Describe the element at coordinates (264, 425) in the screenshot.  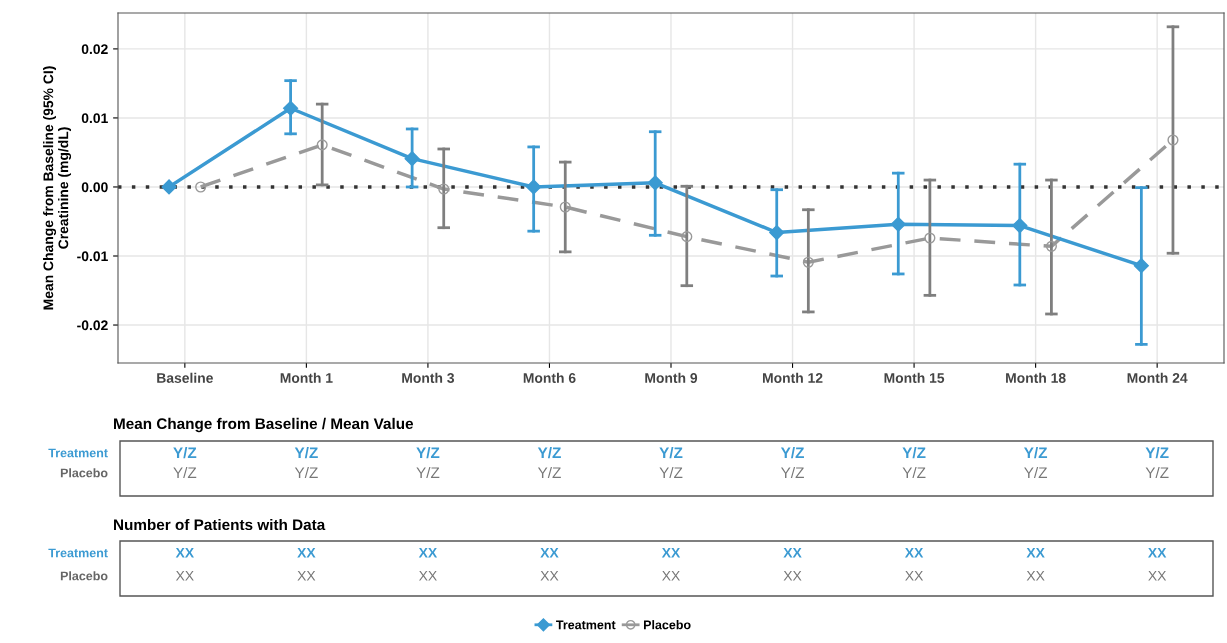
I see `text: Mean Change from Baseline / Mean Value` at that location.